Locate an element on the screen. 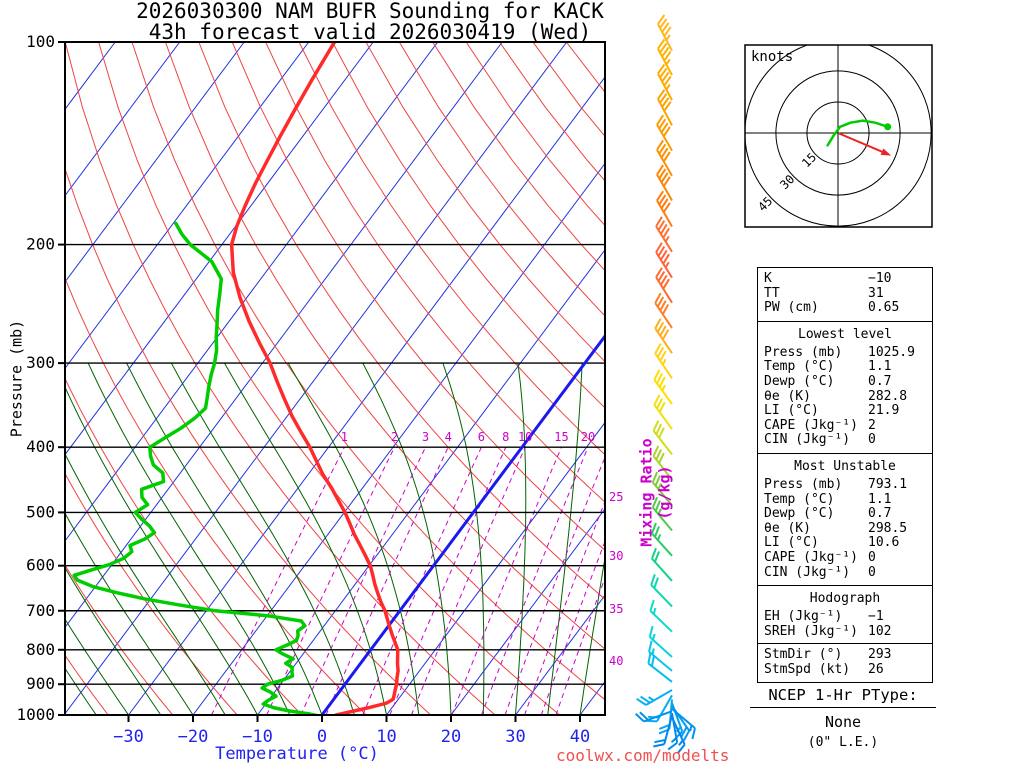 Image resolution: width=1024 pixels, height=768 pixels. mixing-ratio-label: 10 is located at coordinates (525, 437).